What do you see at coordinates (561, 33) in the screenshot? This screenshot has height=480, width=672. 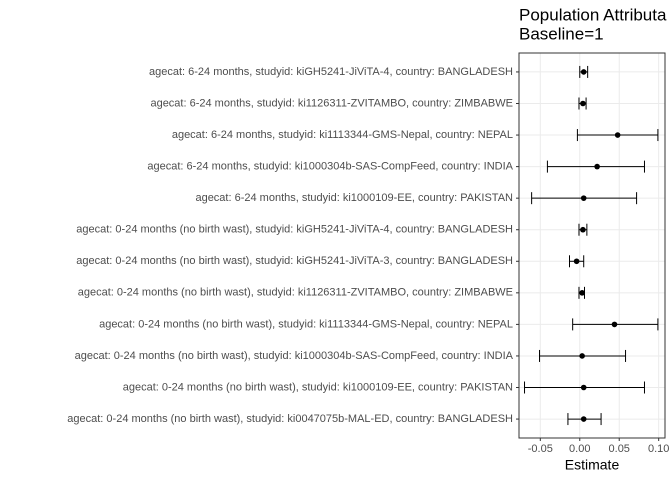 I see `chart-subtitle: Baseline=1` at bounding box center [561, 33].